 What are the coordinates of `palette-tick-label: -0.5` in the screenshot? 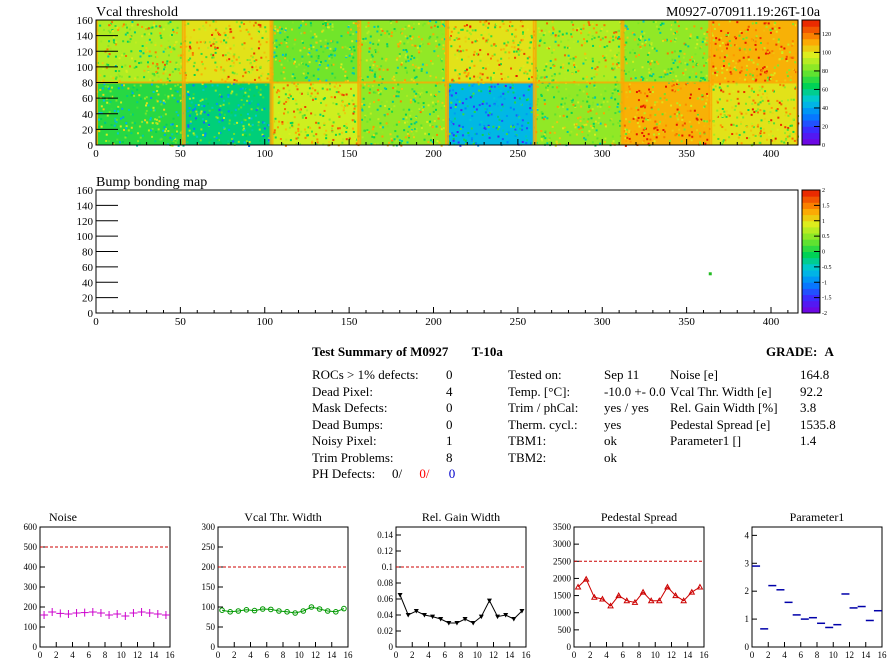 It's located at (827, 268).